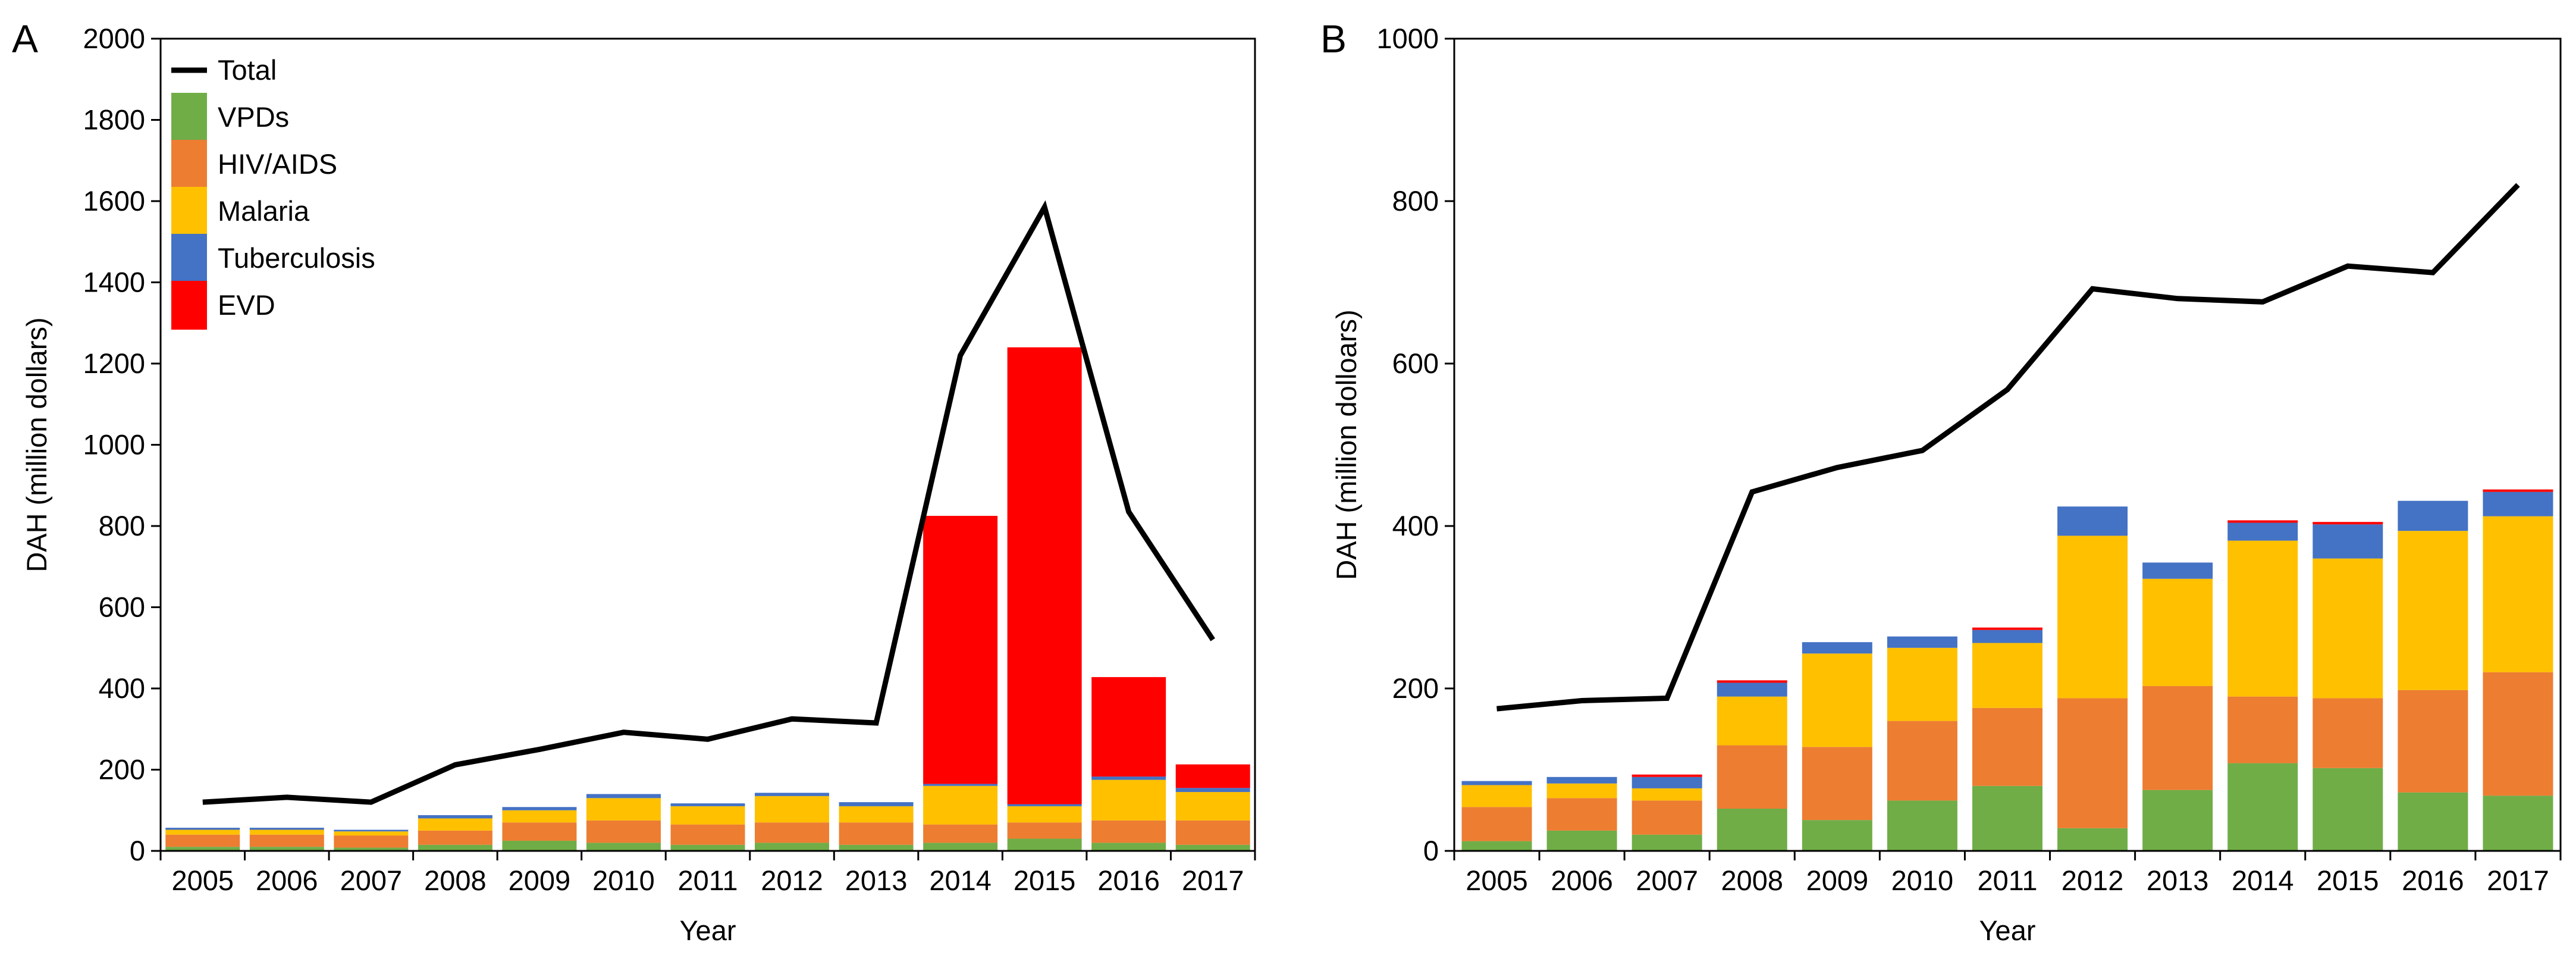 This screenshot has width=2576, height=958. What do you see at coordinates (2433, 880) in the screenshot?
I see `x-tick-label: 2016` at bounding box center [2433, 880].